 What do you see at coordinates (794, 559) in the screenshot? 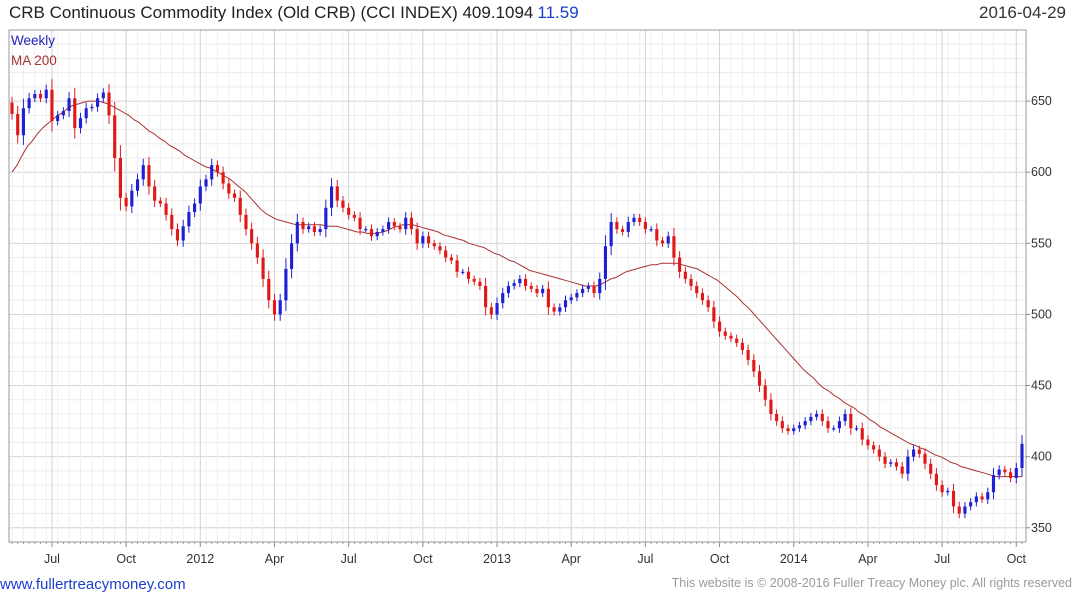
I see `x-tick-label: 2014` at bounding box center [794, 559].